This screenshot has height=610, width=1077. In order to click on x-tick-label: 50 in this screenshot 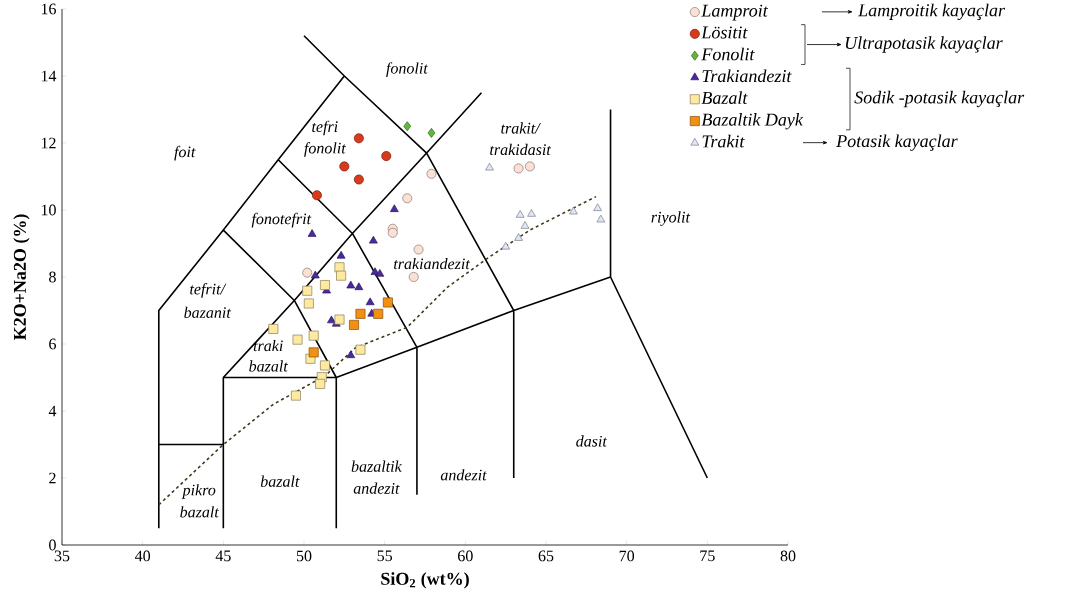, I will do `click(304, 556)`.